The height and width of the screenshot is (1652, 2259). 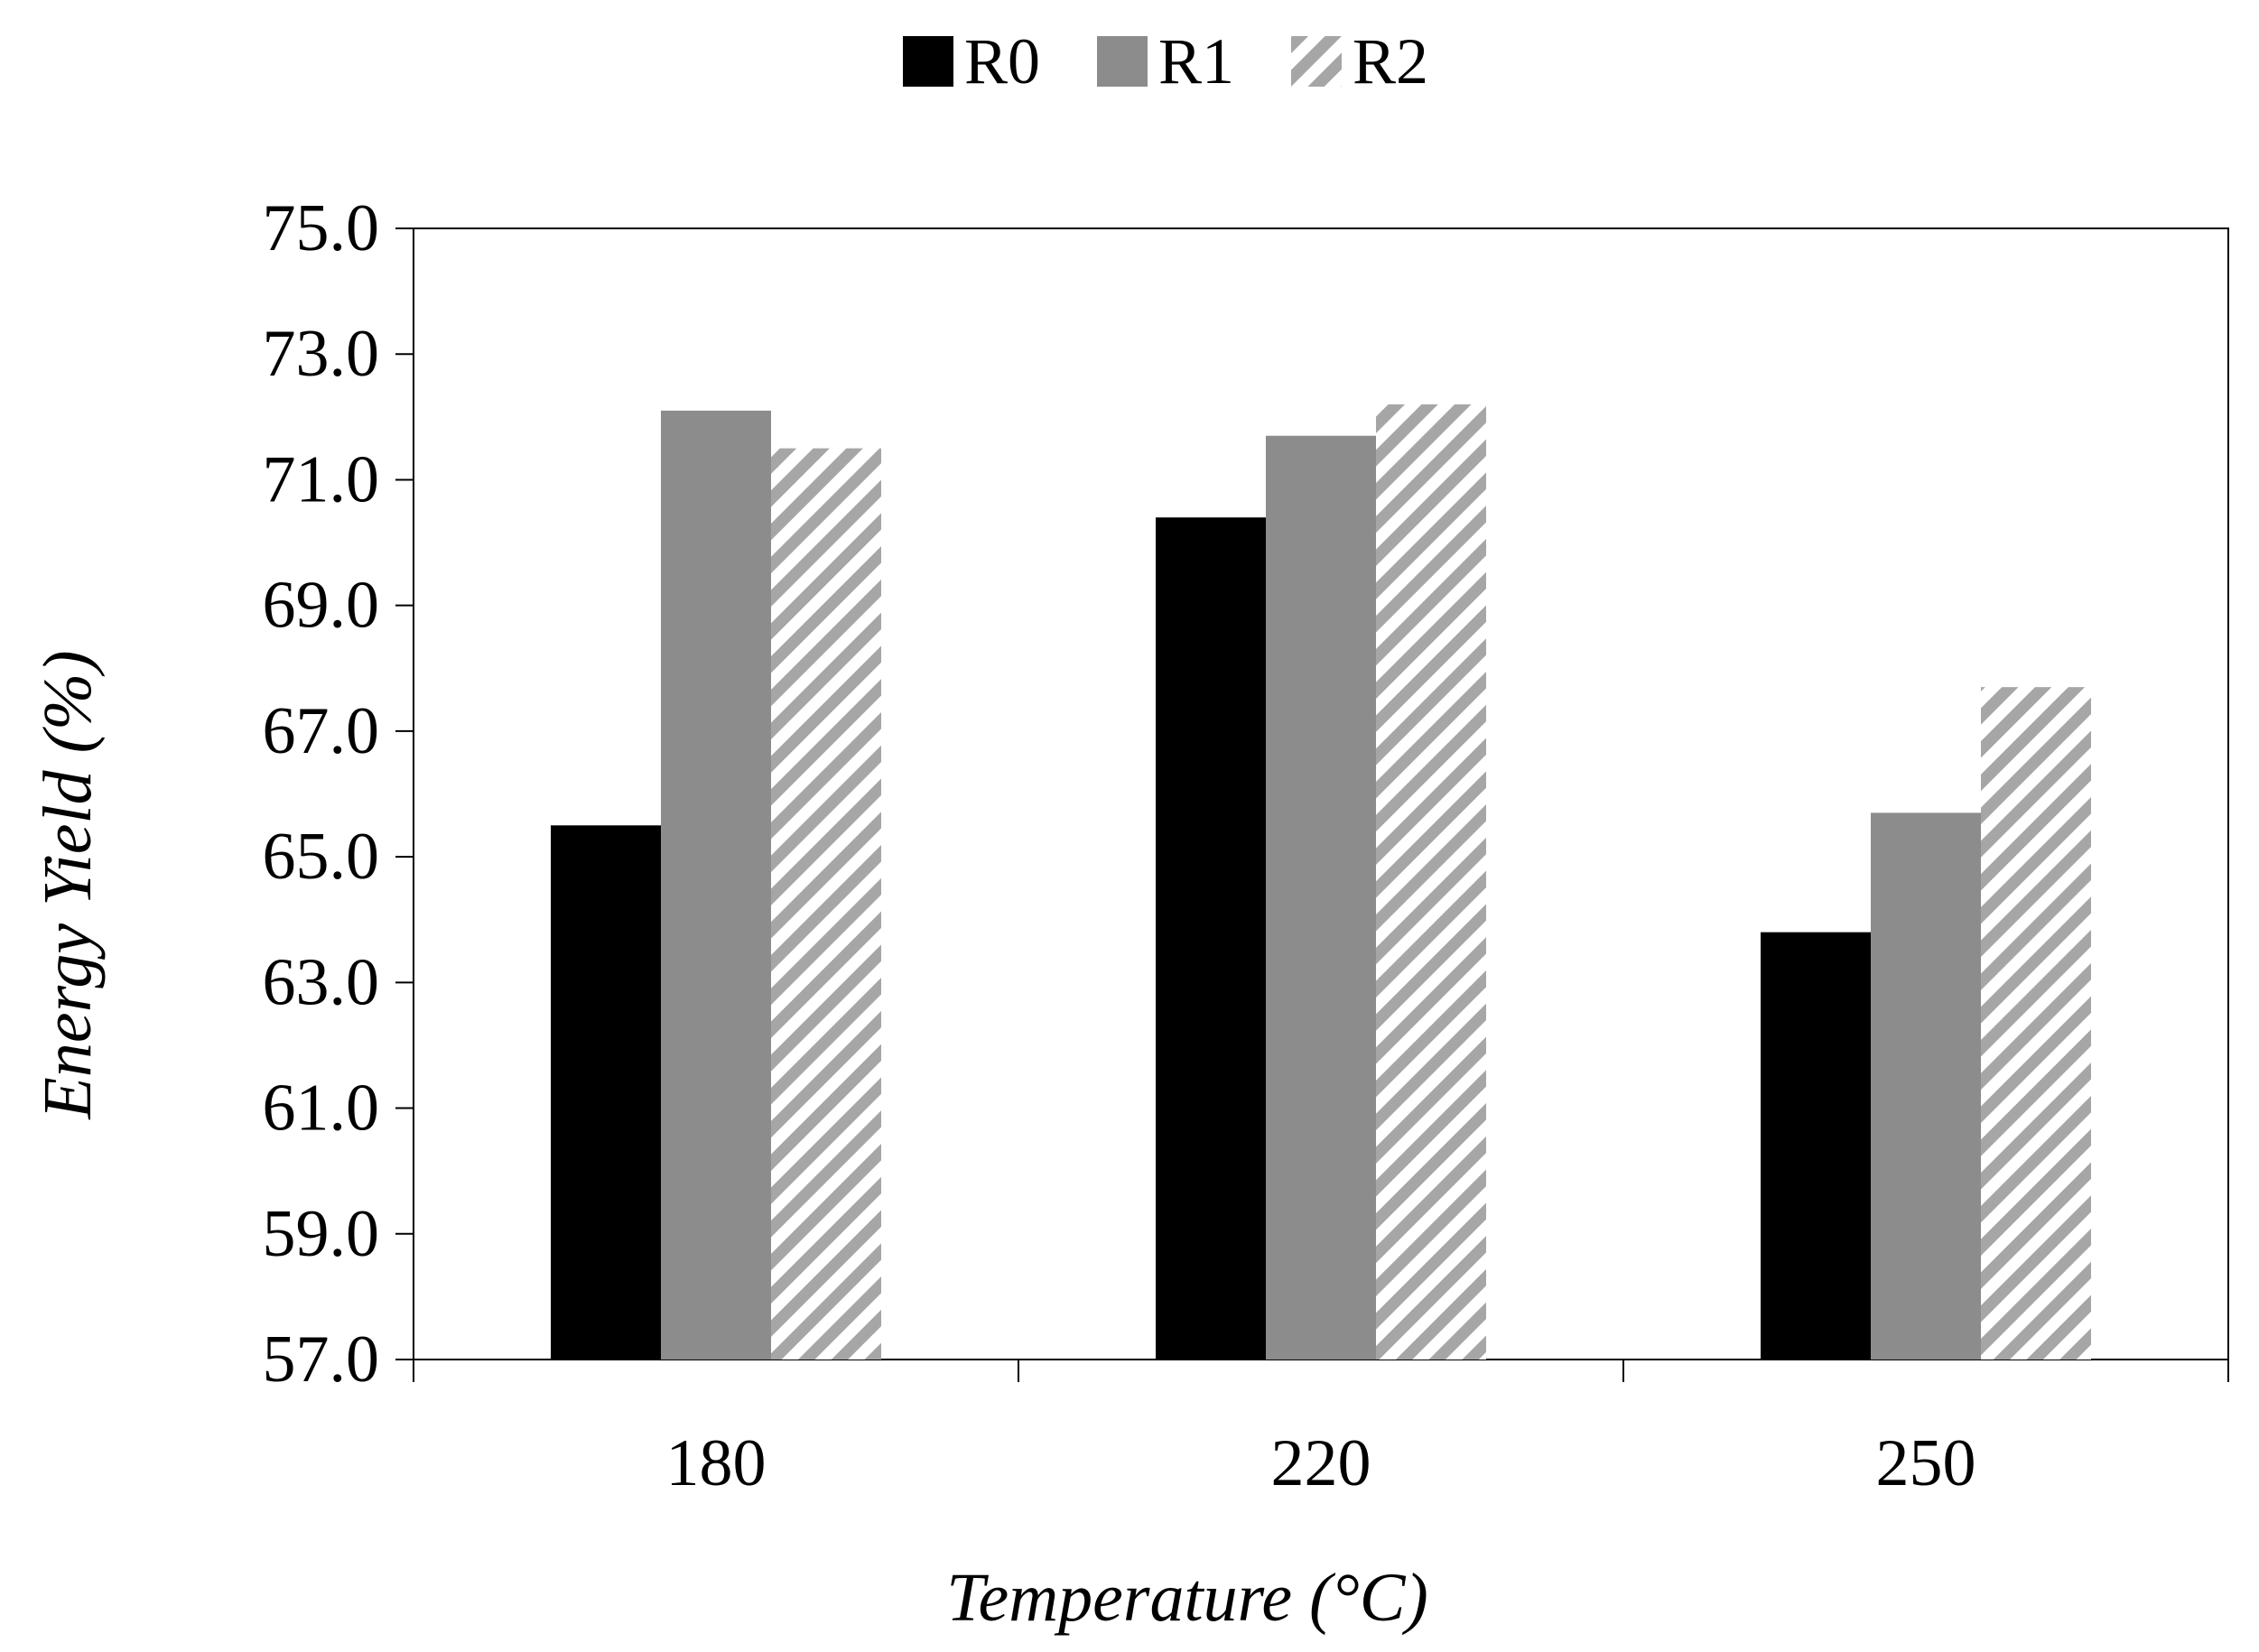 I want to click on y-tick-label: 73.0, so click(x=321, y=354).